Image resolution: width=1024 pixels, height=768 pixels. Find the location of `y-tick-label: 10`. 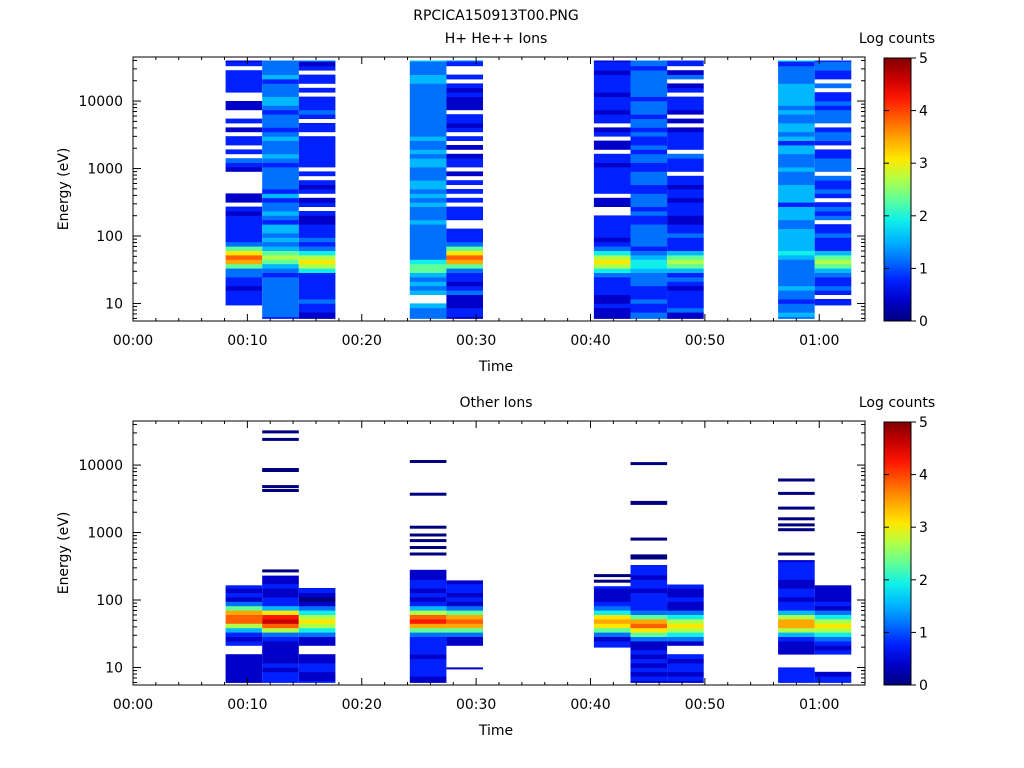

y-tick-label: 10 is located at coordinates (114, 304).